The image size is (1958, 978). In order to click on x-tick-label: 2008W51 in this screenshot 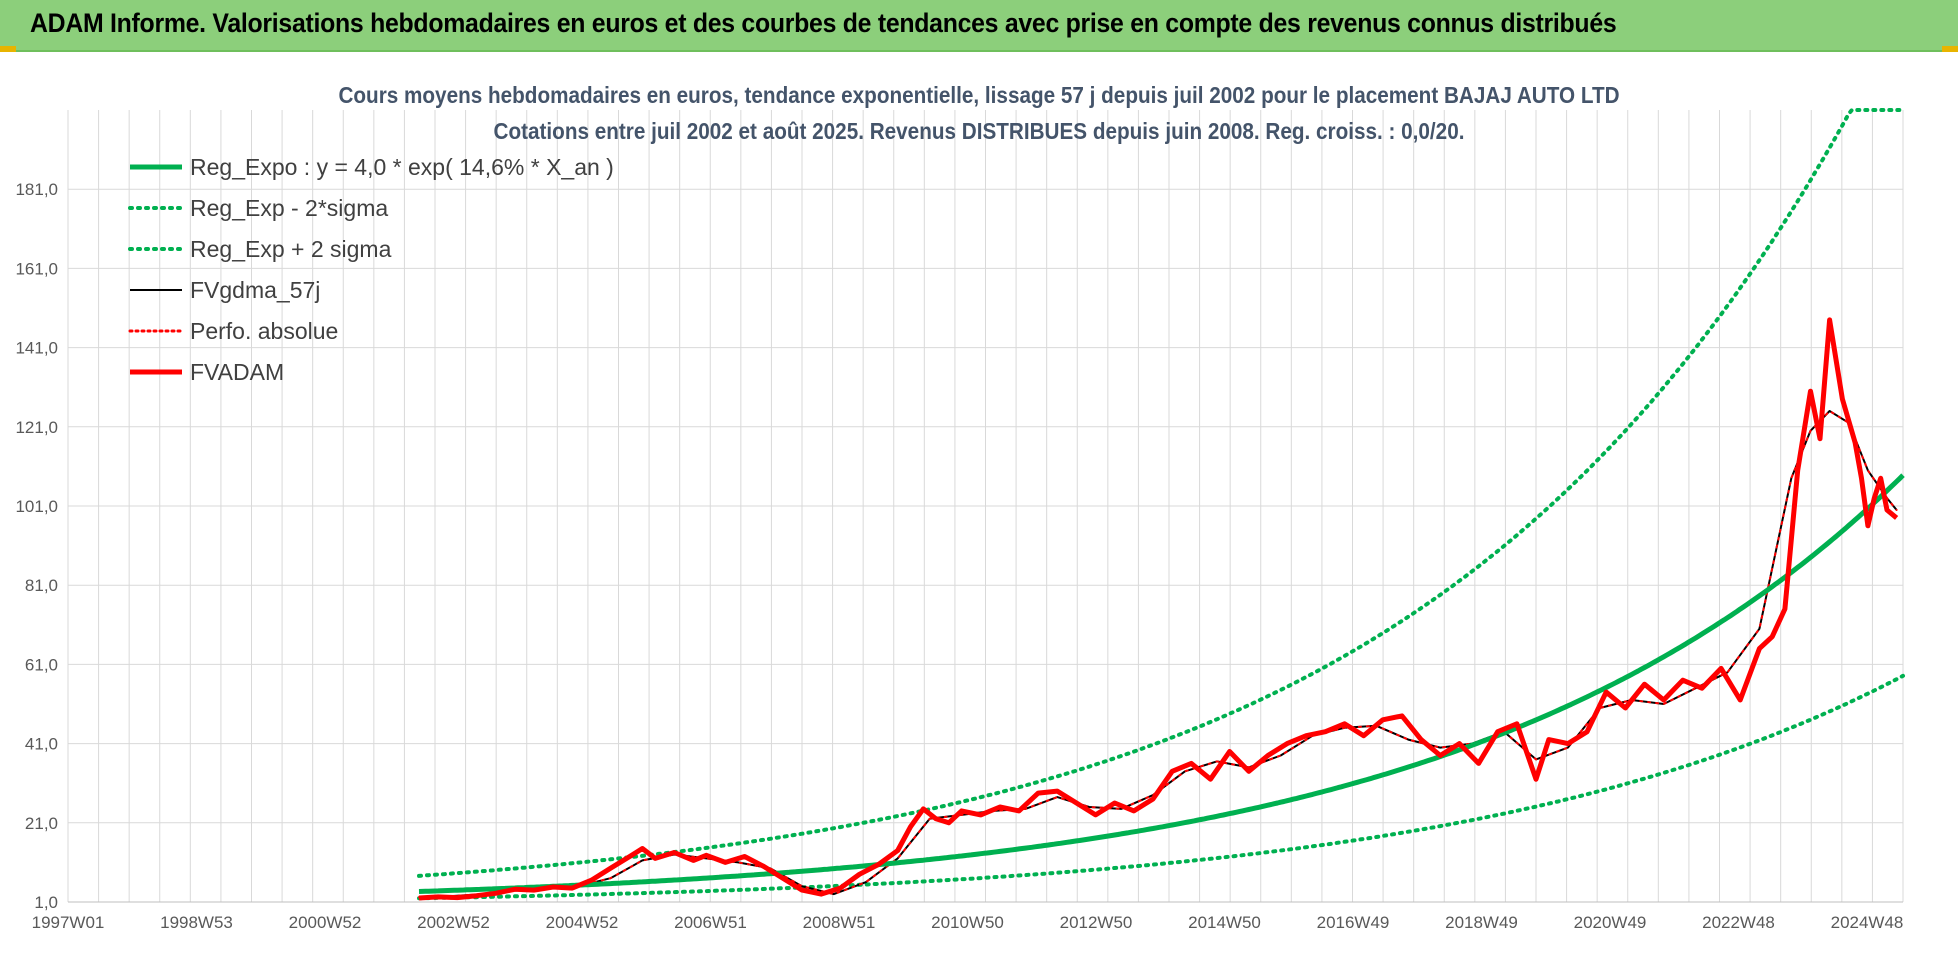, I will do `click(839, 922)`.